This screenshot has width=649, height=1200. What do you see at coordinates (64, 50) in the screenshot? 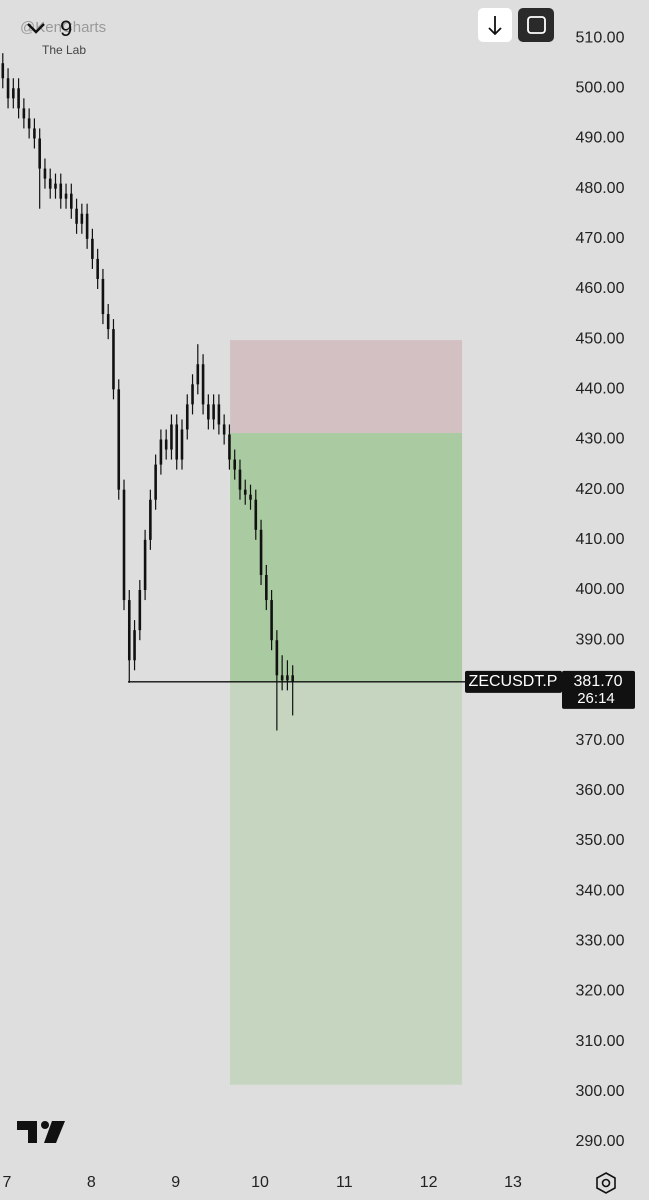
I see `subtitle: The Lab` at bounding box center [64, 50].